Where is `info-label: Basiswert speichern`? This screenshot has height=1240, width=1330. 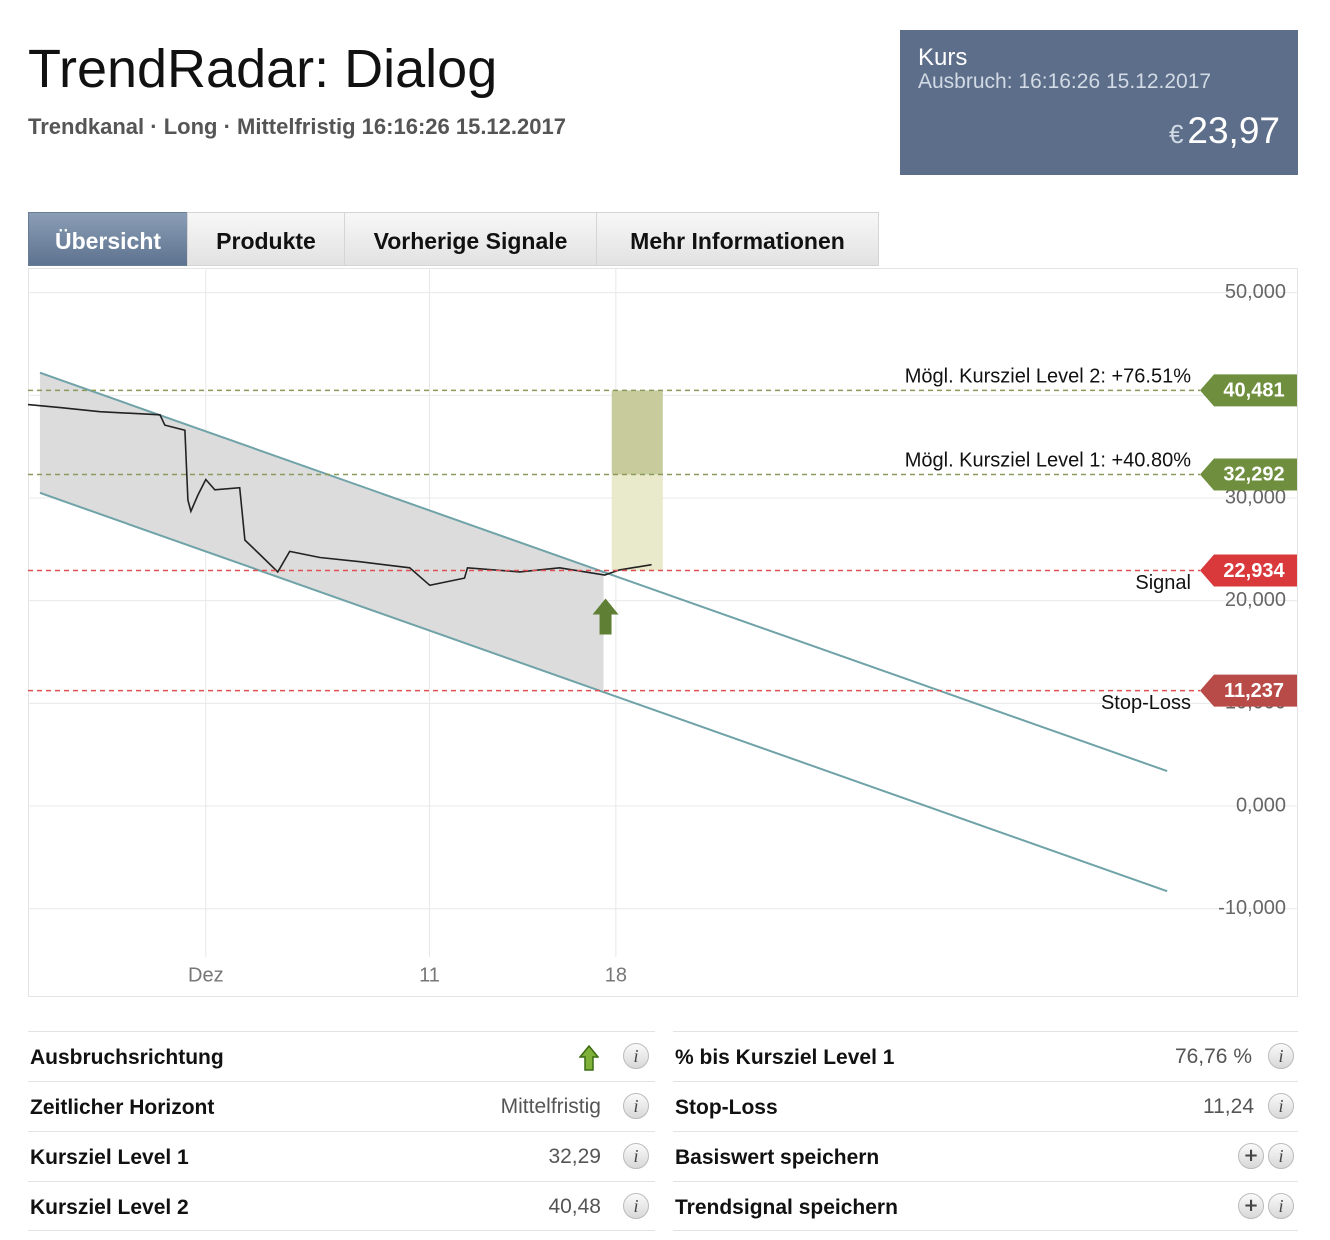
info-label: Basiswert speichern is located at coordinates (777, 1157).